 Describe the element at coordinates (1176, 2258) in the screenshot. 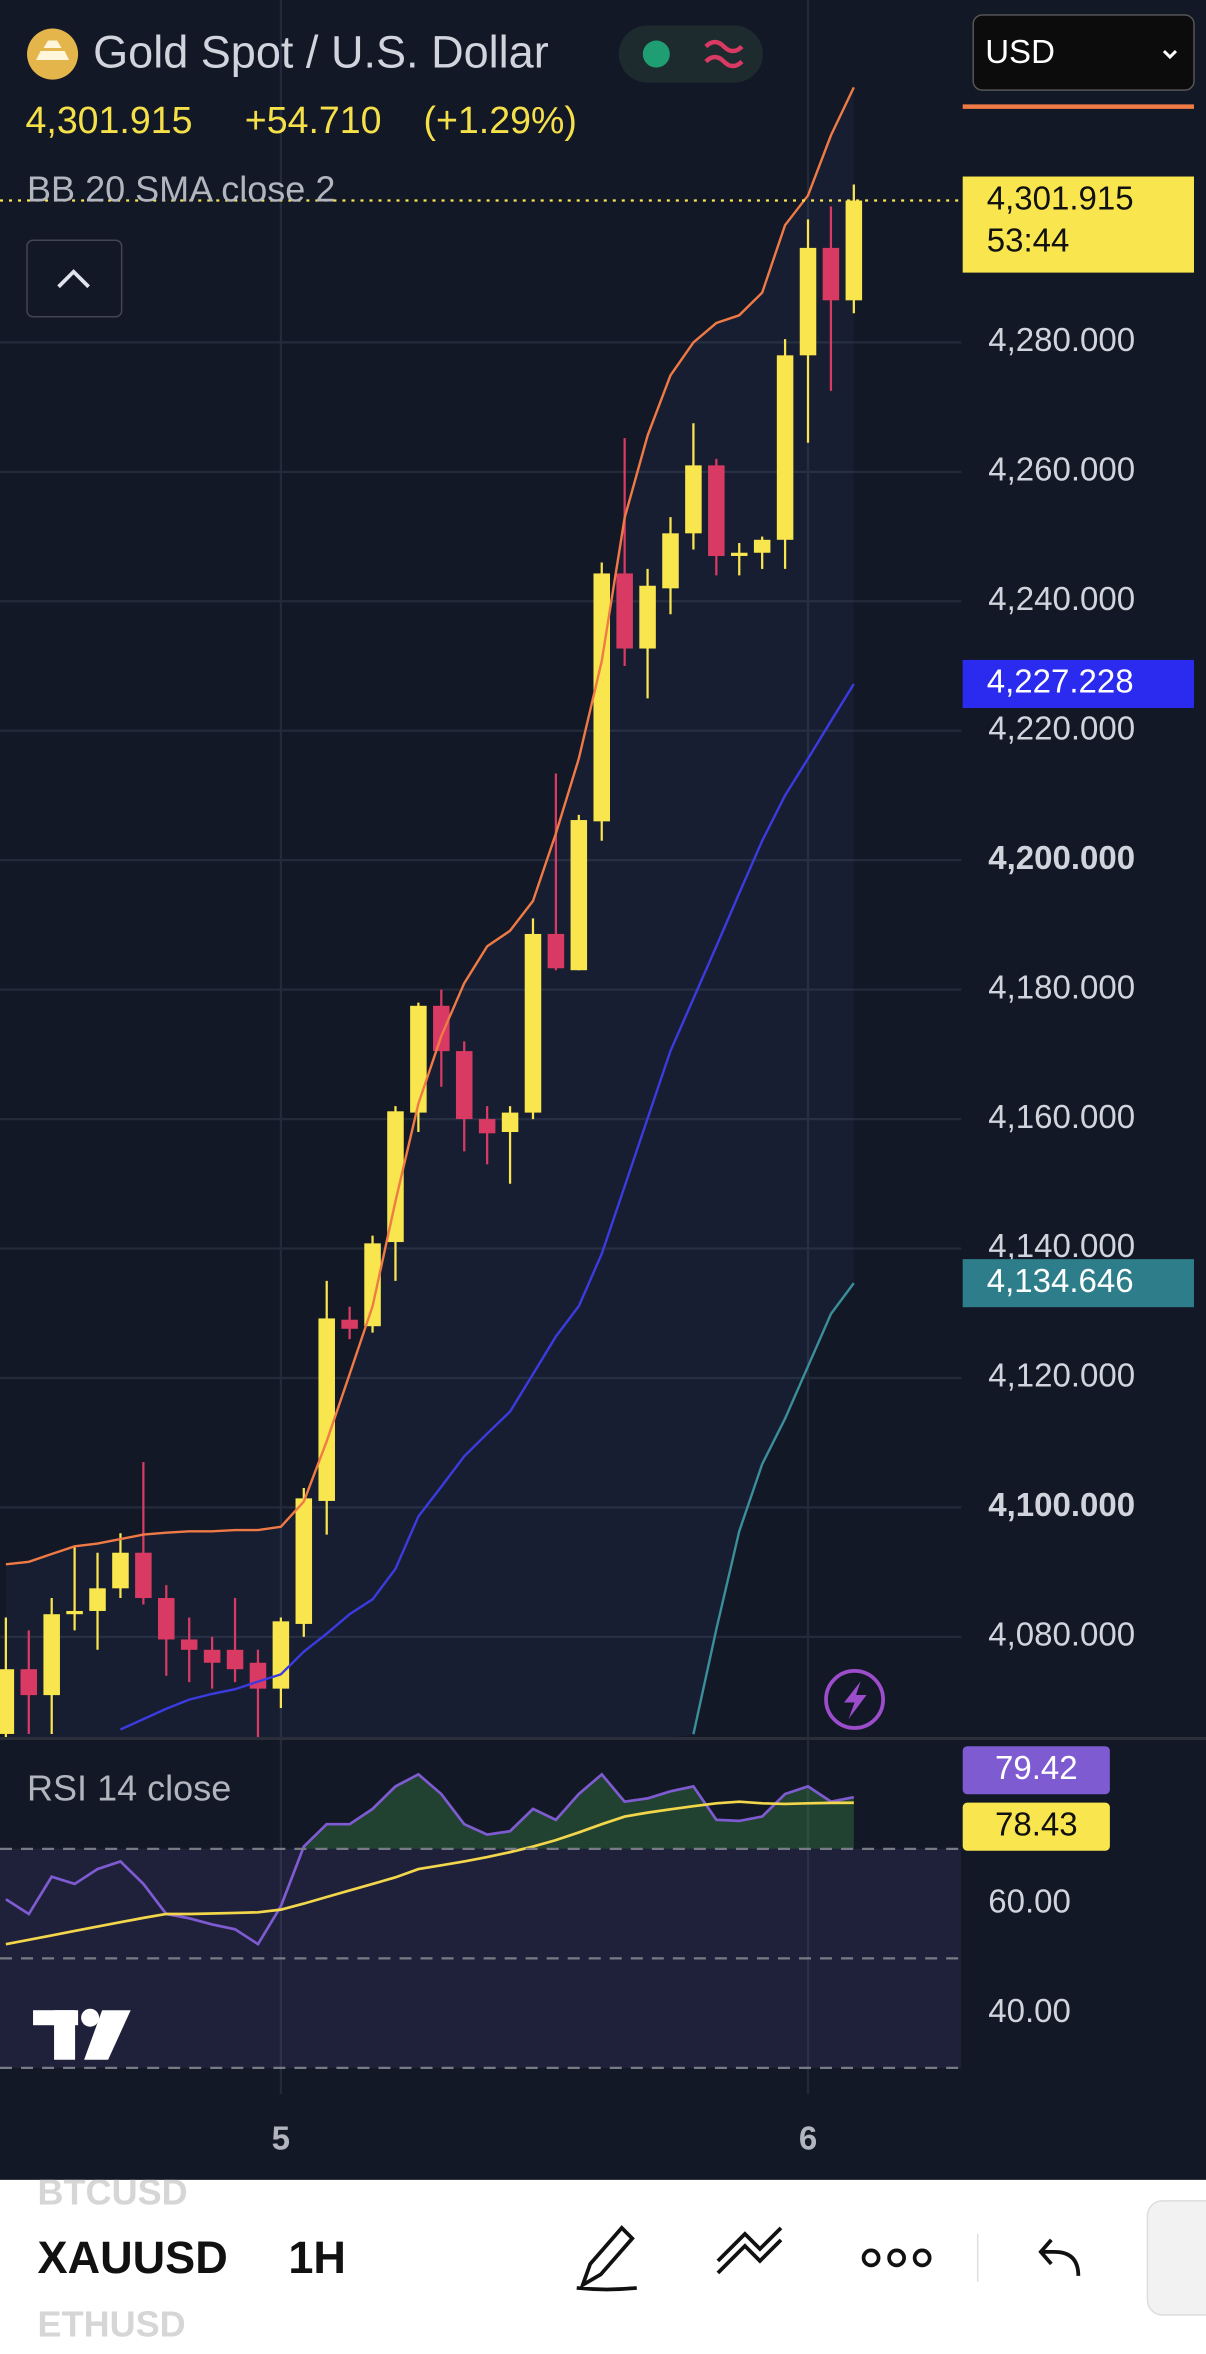

I see `side-panel-button` at that location.